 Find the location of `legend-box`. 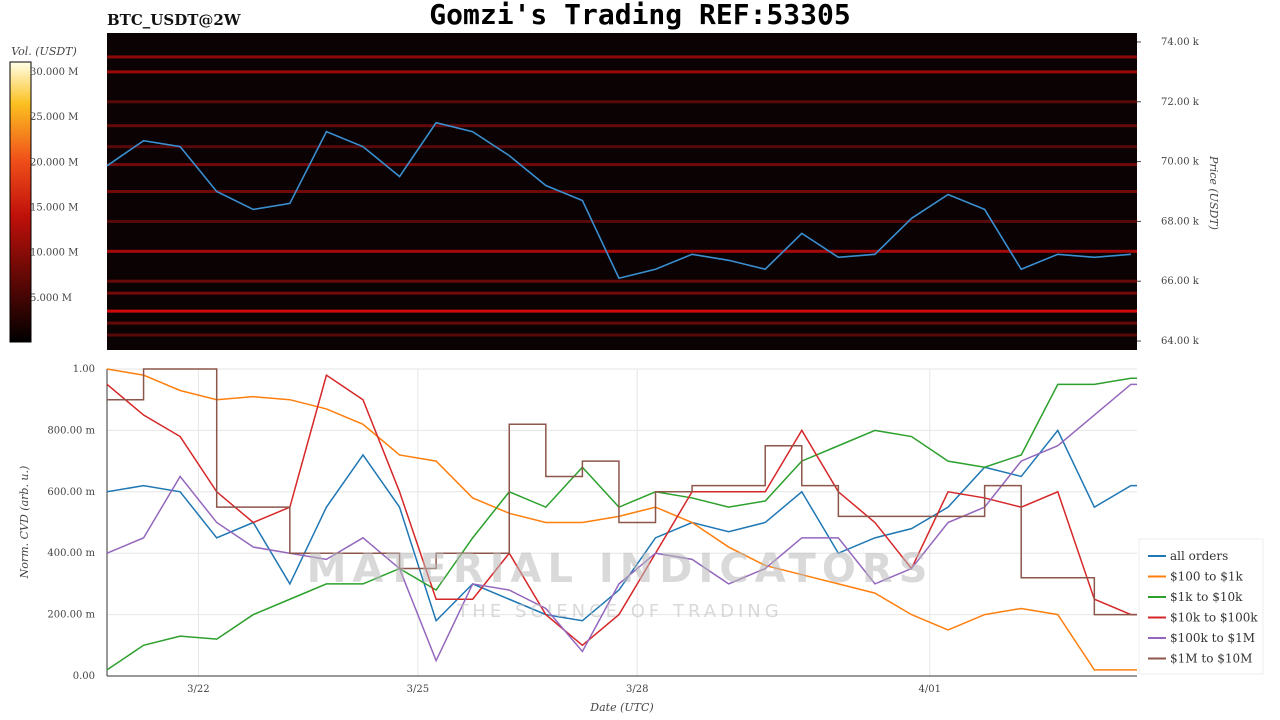

legend-box is located at coordinates (1201, 606).